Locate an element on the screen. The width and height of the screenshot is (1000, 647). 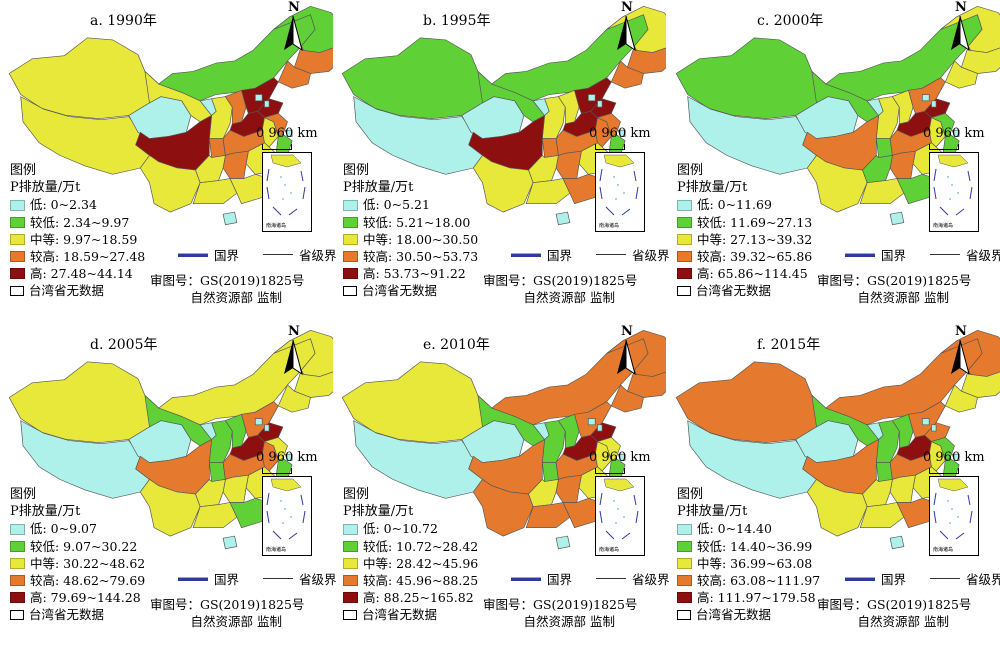
svg-text: 南海诸岛 is located at coordinates (609, 225).